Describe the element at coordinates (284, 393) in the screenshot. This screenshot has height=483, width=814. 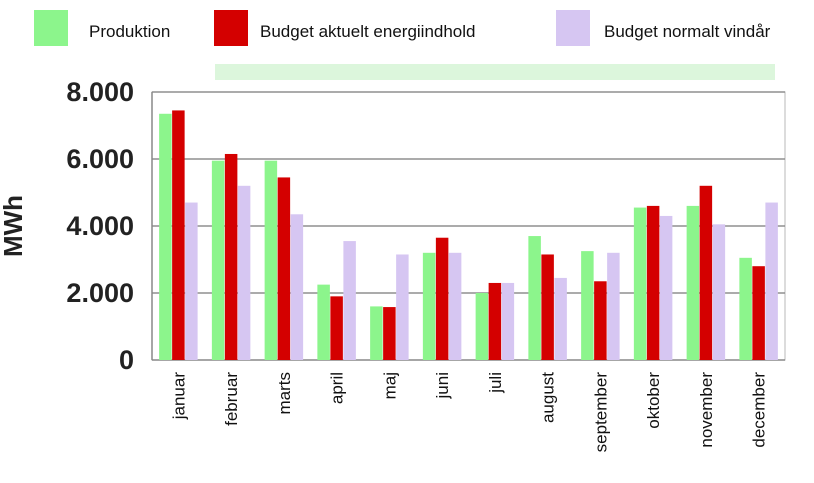
I see `x-tick-label: marts` at that location.